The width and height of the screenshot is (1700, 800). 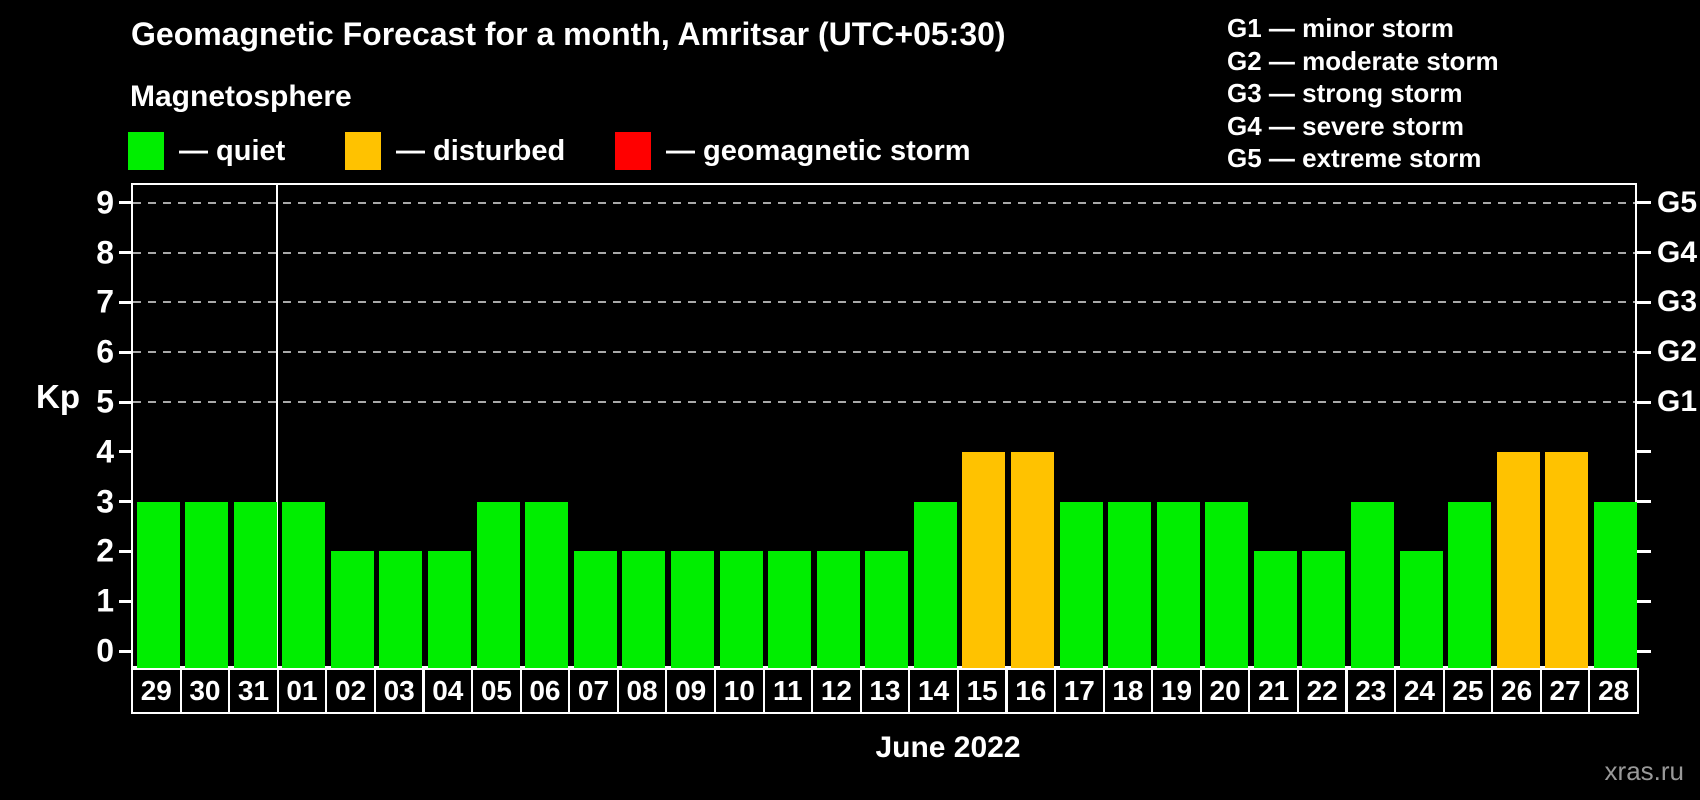 What do you see at coordinates (399, 691) in the screenshot?
I see `day-label-03: 03` at bounding box center [399, 691].